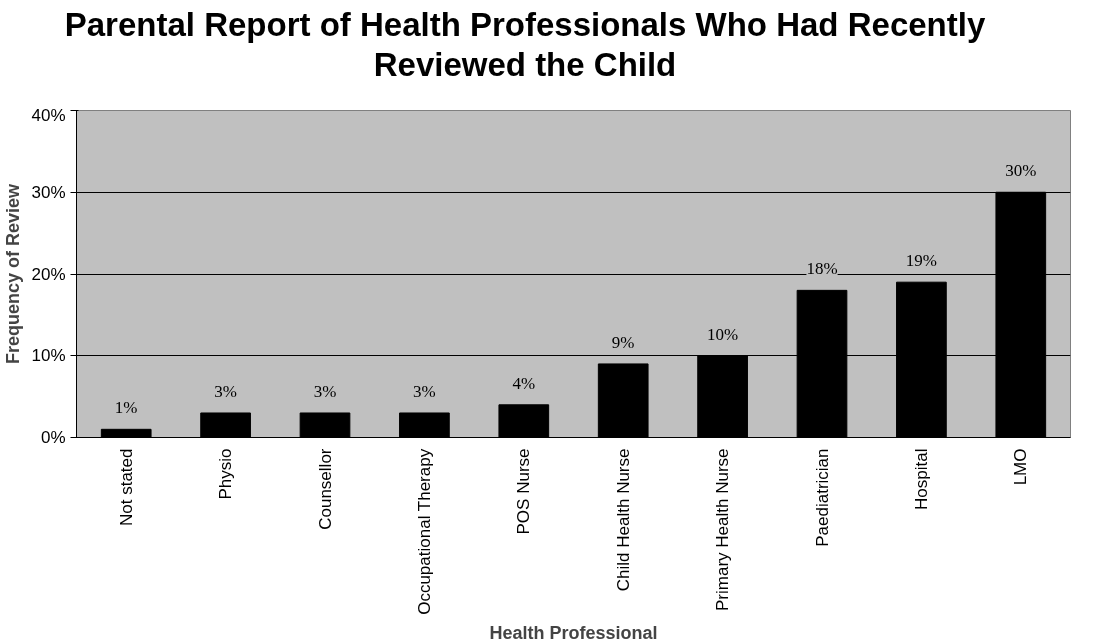 The image size is (1094, 642). I want to click on data-label: 4%, so click(524, 383).